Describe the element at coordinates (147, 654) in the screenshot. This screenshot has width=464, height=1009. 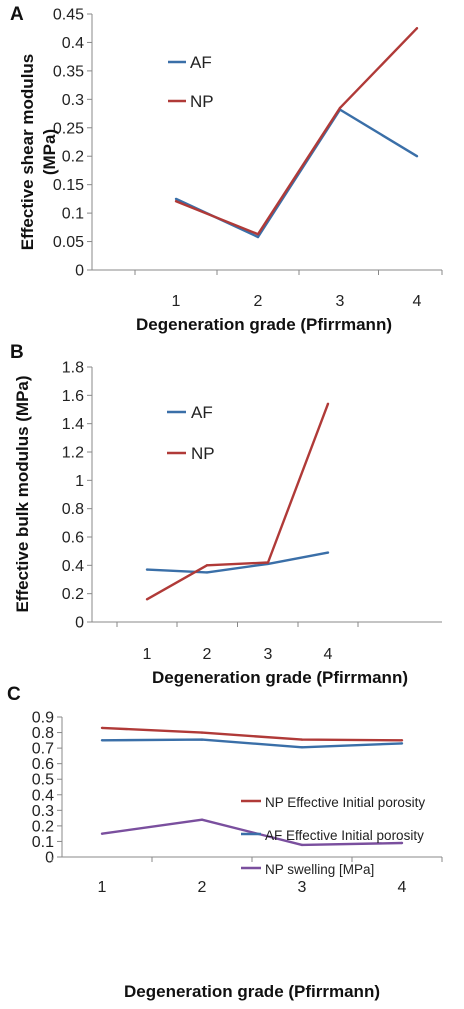
I see `chart2-x-tick-label: 1` at that location.